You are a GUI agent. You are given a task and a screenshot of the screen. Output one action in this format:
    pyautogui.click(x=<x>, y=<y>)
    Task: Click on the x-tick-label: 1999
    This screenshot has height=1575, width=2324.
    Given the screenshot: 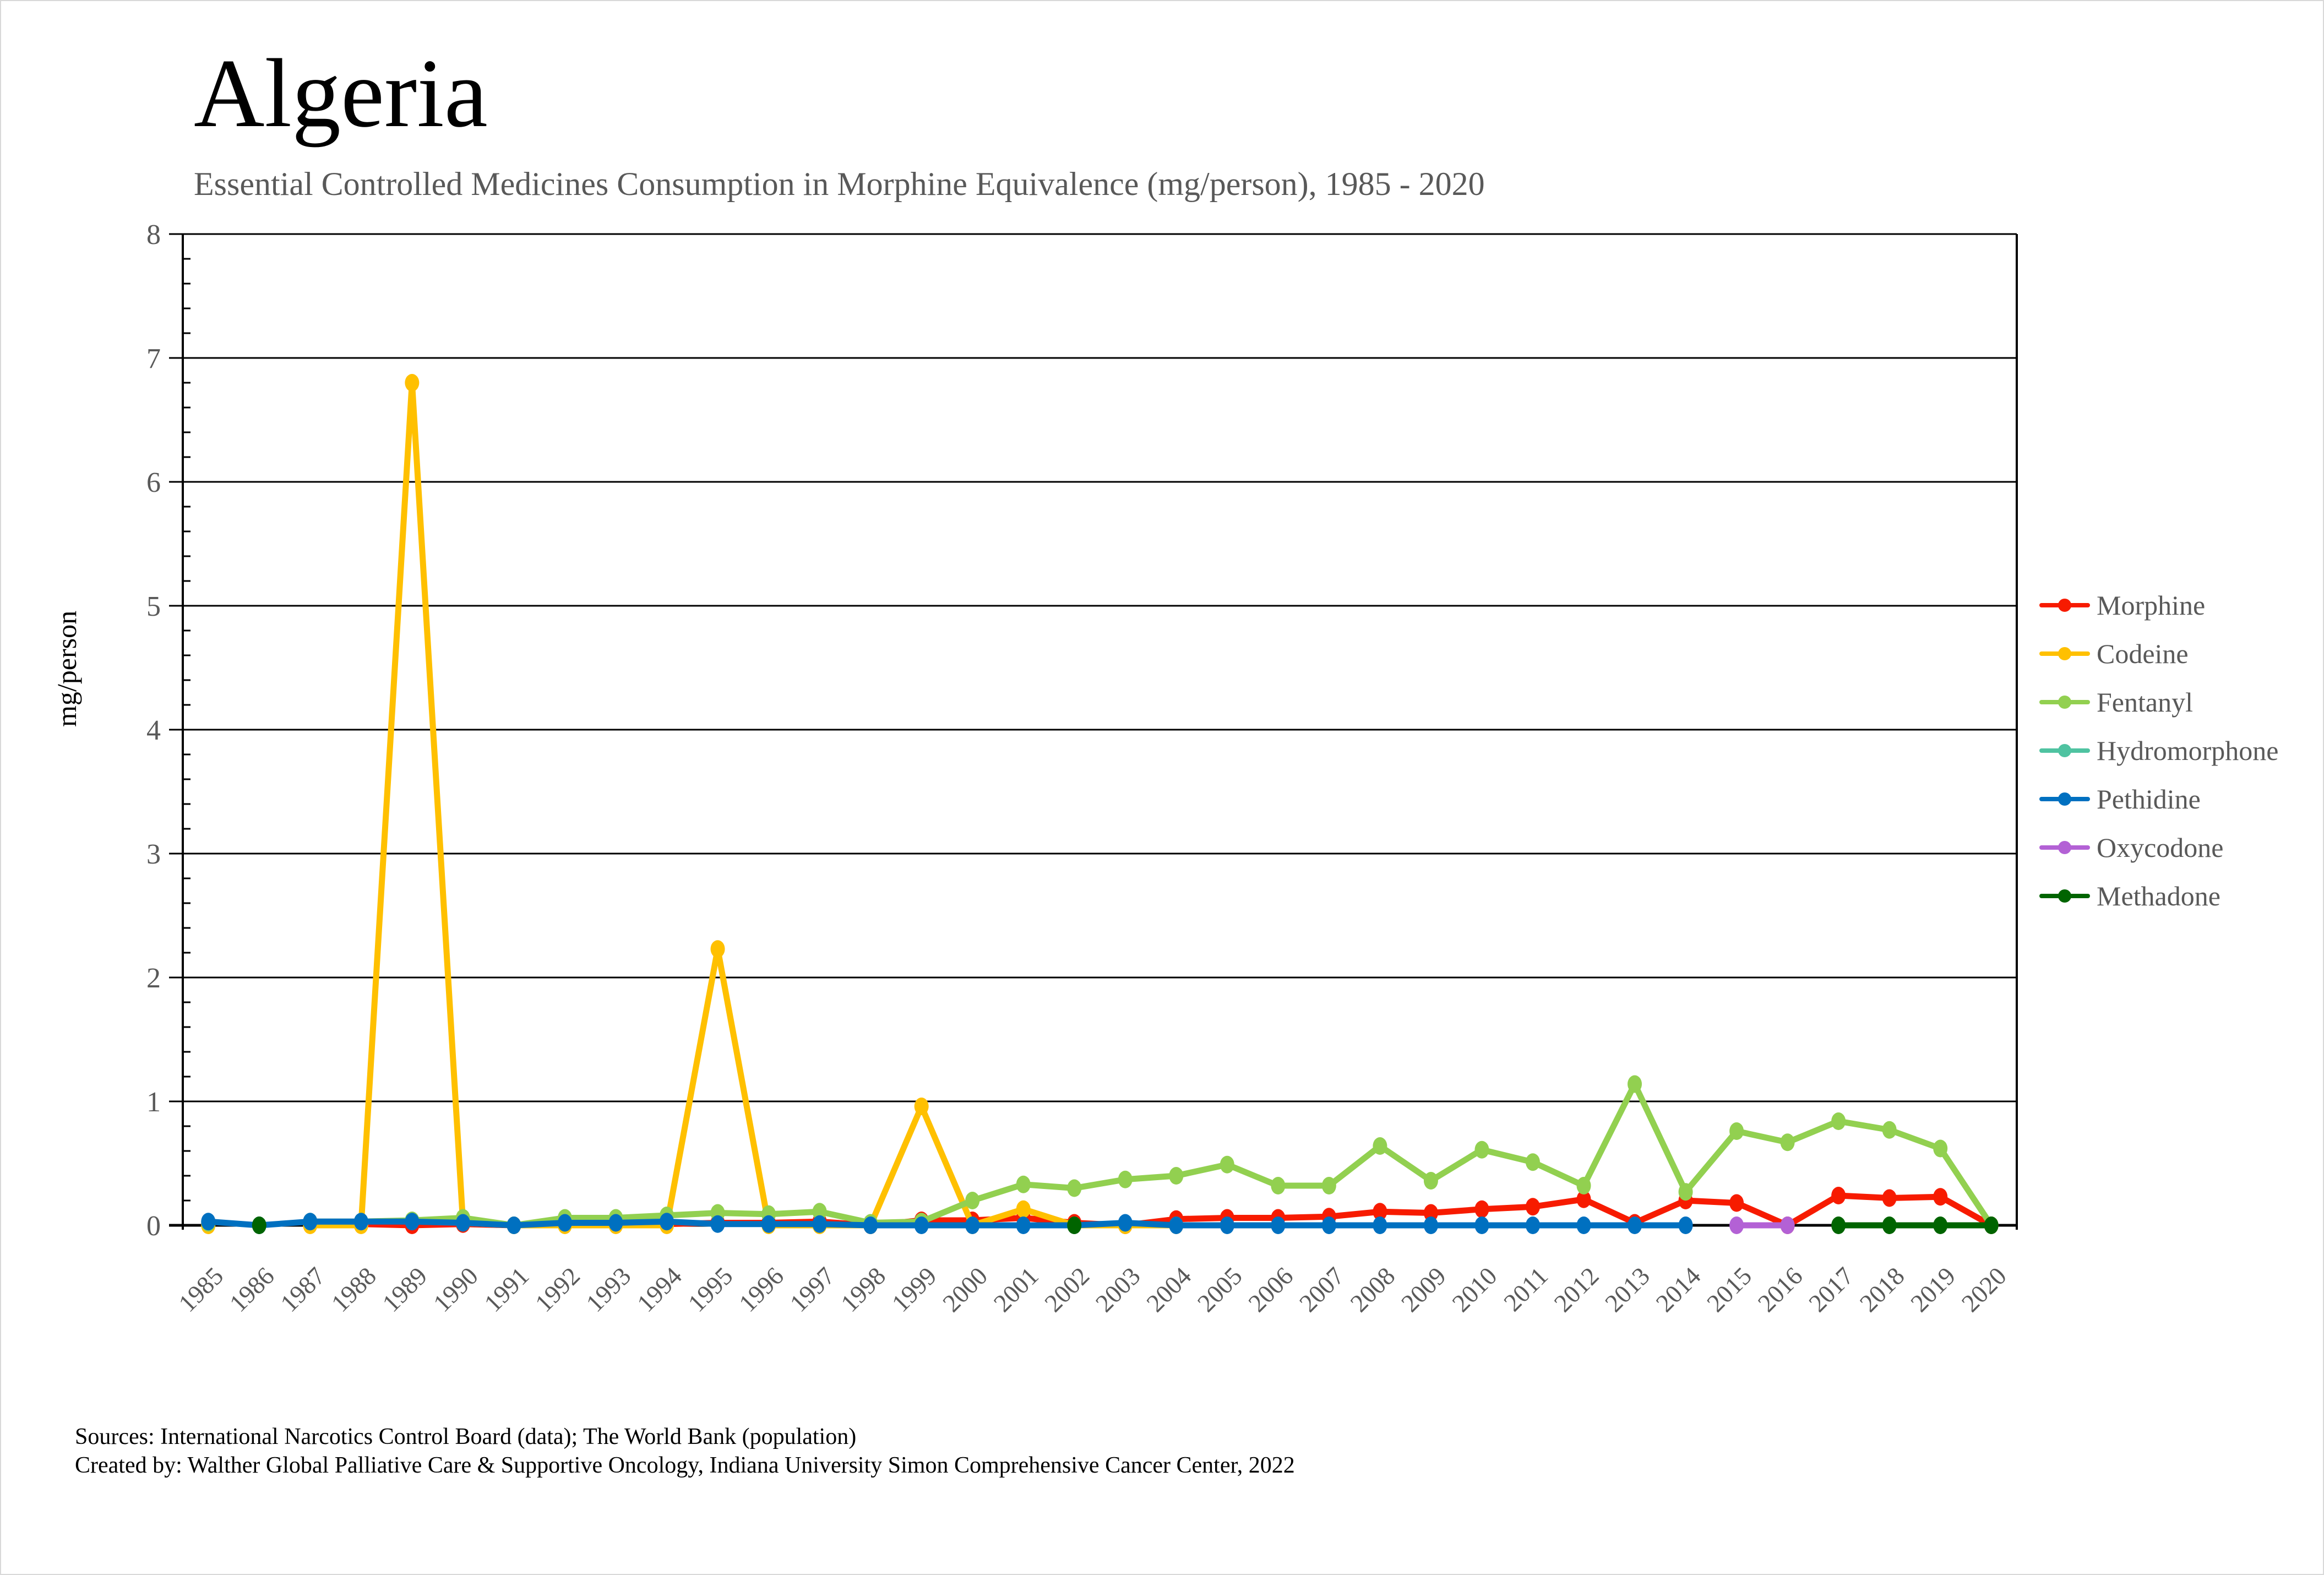 What is the action you would take?
    pyautogui.click(x=914, y=1289)
    